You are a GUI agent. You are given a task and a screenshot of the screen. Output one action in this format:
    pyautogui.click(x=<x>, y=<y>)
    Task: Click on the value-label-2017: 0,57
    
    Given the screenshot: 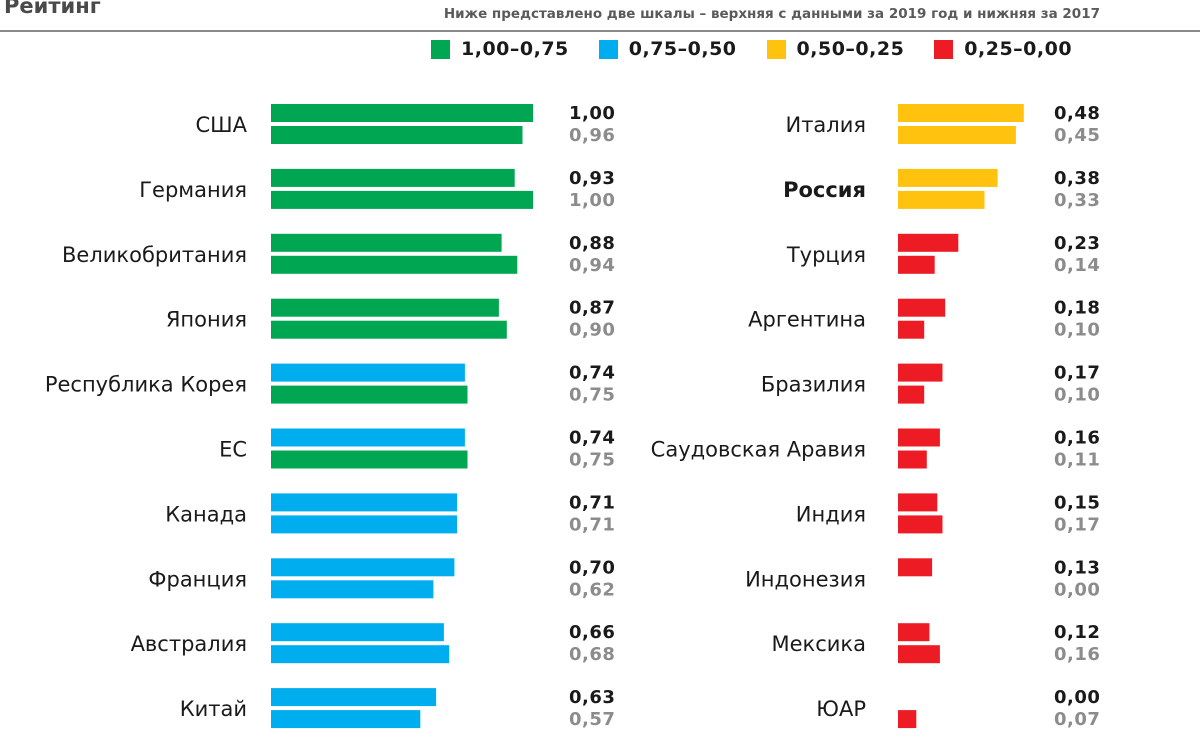 What is the action you would take?
    pyautogui.click(x=592, y=719)
    